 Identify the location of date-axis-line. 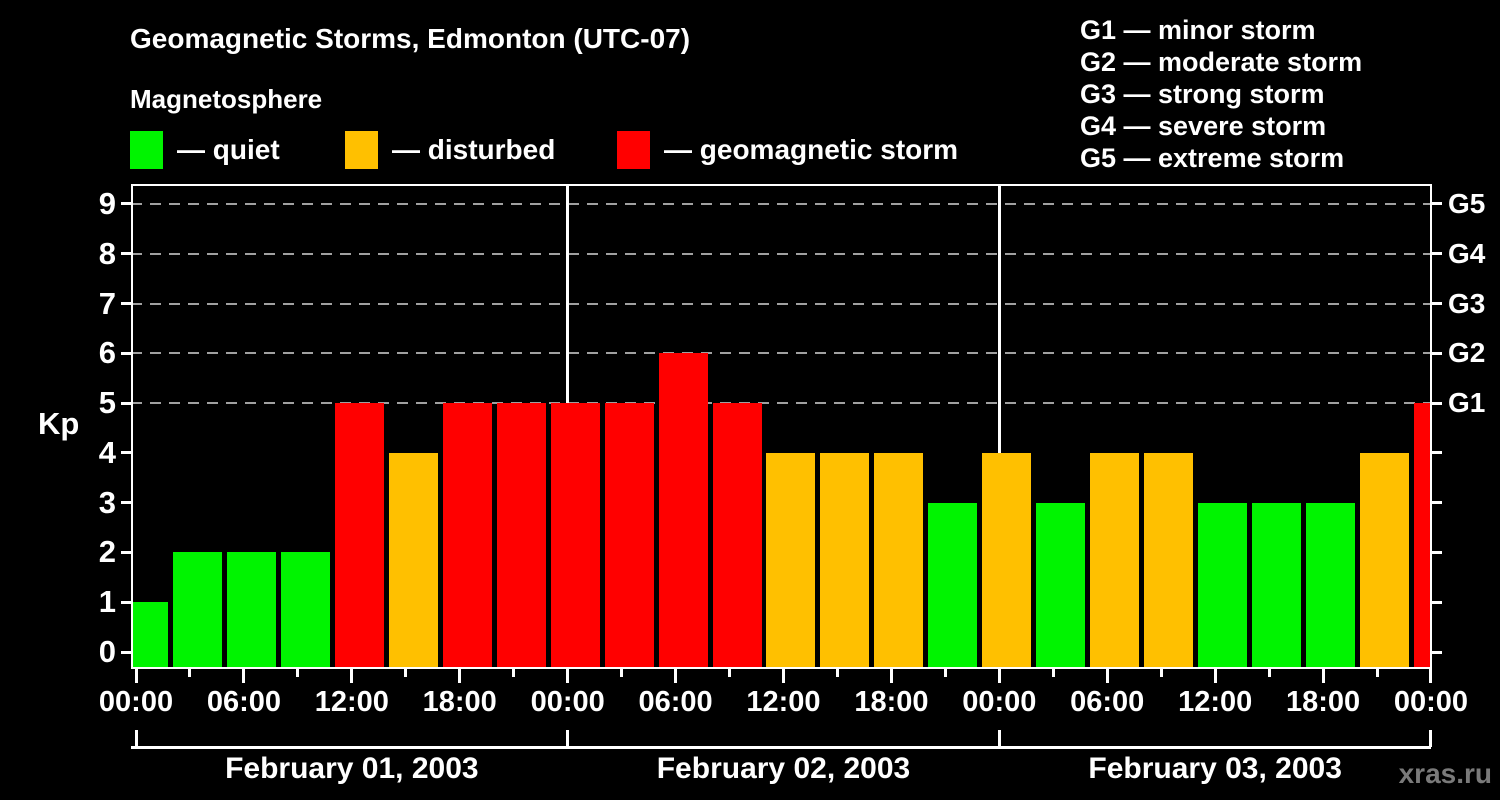
(781, 747).